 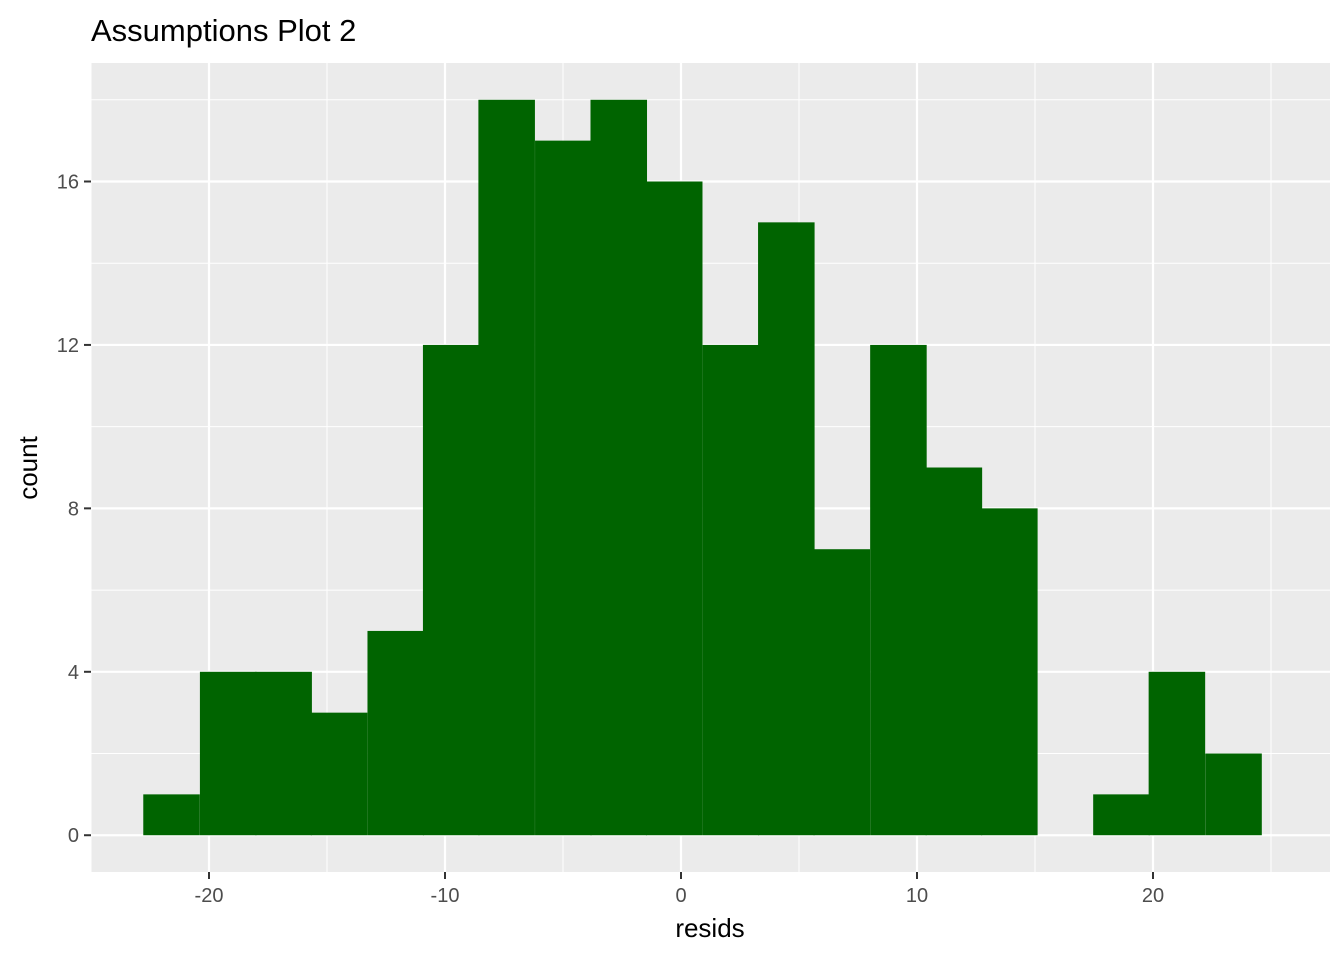 I want to click on x-tick-label: -10, so click(x=445, y=896).